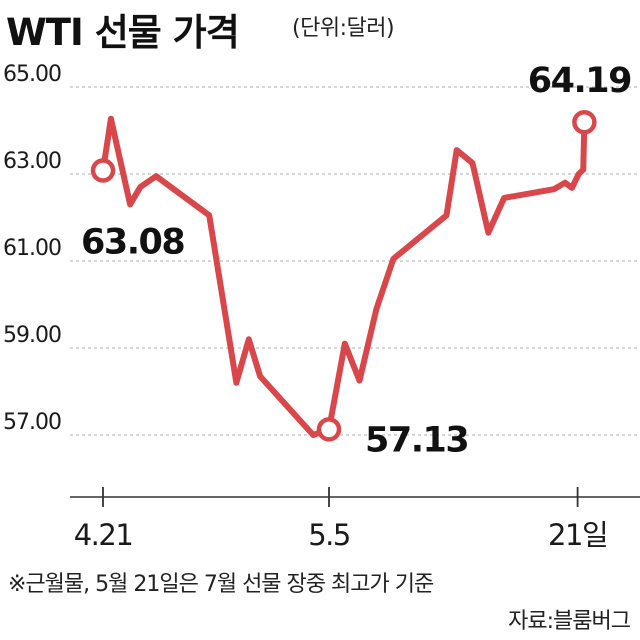 The height and width of the screenshot is (640, 640). Describe the element at coordinates (32, 335) in the screenshot. I see `y-tick-label: 59.00` at that location.